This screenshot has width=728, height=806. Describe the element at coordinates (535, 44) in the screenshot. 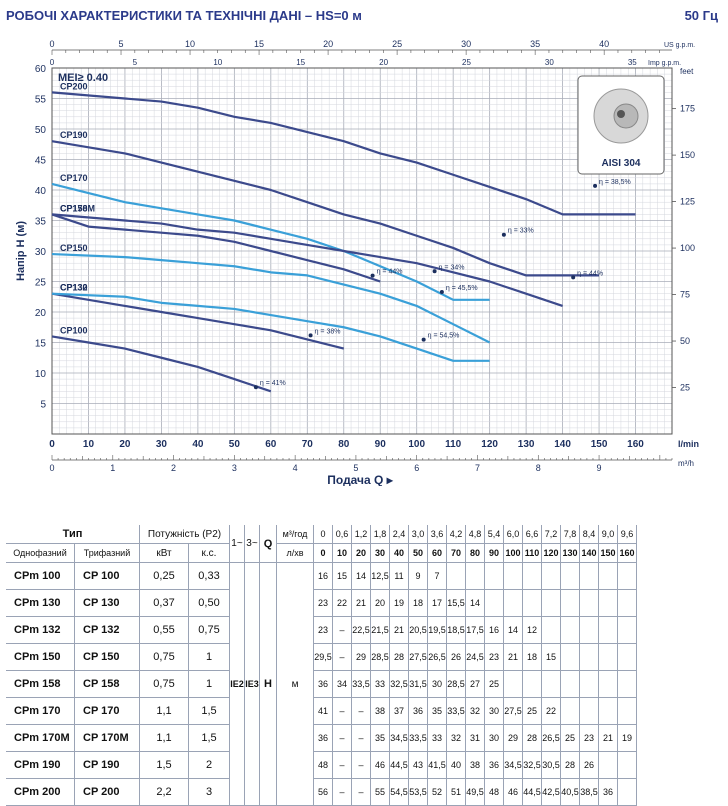

I see `us-gpm-tick-label: 35` at that location.